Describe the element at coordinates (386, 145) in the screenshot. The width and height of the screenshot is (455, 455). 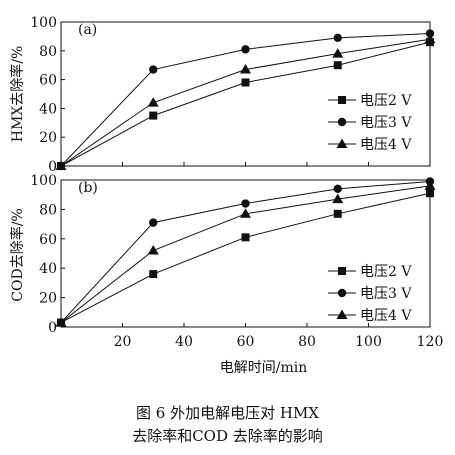
I see `panel-a-legend-label: 电压4 V` at that location.